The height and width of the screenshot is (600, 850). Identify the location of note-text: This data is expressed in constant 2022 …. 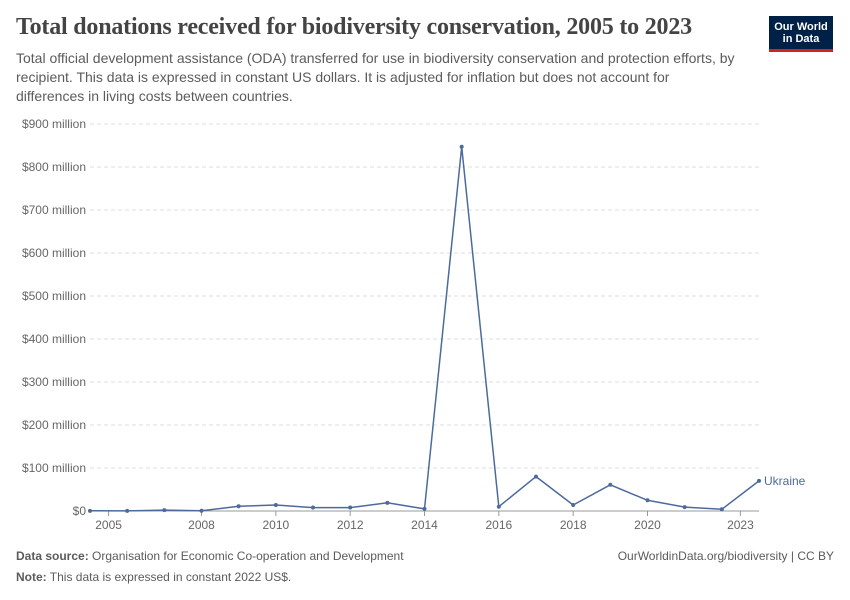
(170, 577).